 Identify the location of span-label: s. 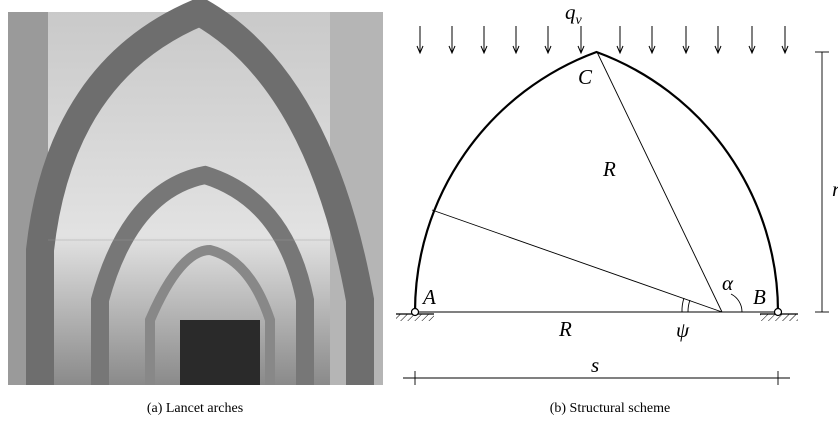
(595, 365).